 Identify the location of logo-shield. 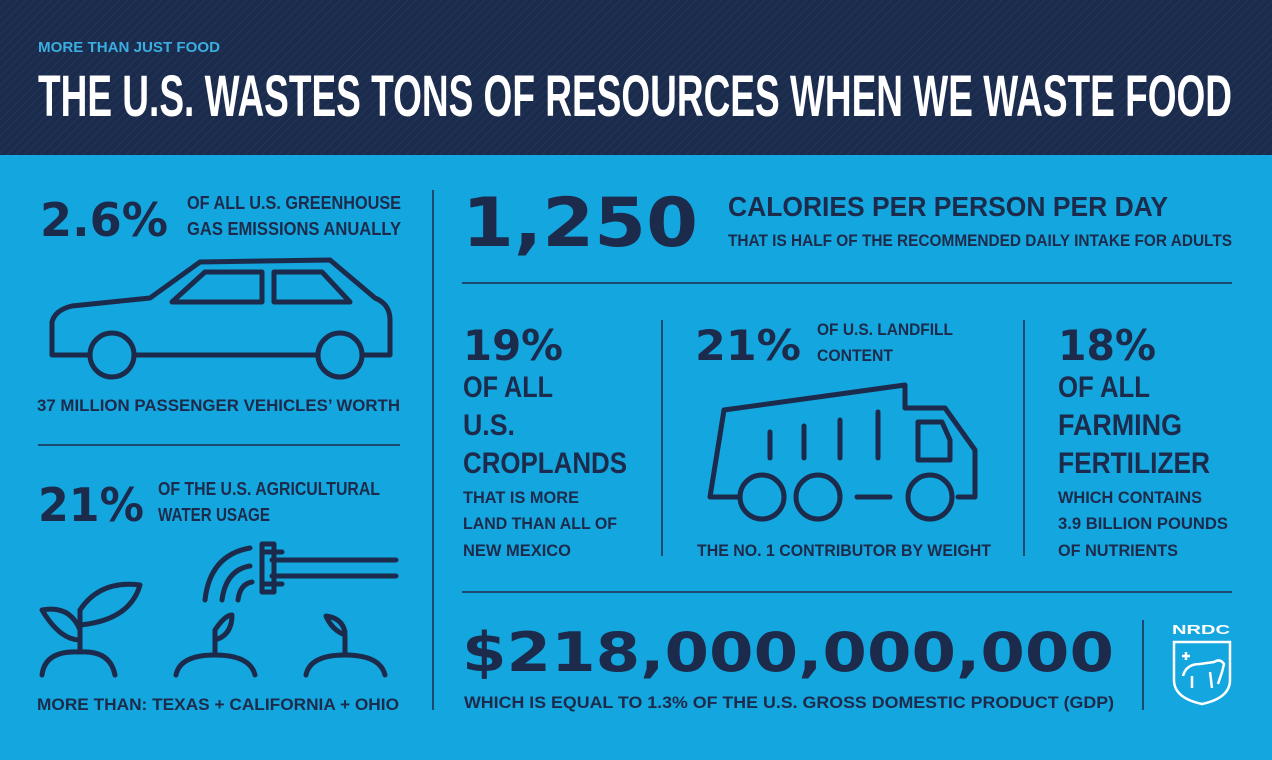
(1202, 673).